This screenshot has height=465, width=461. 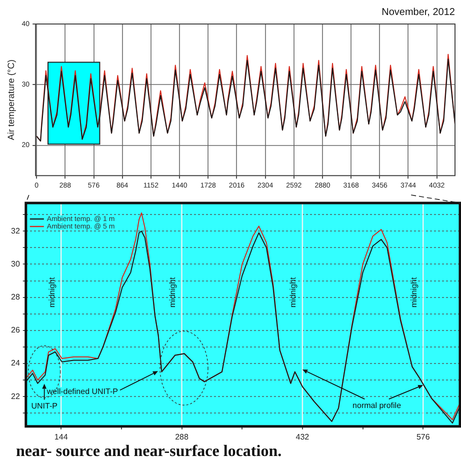 What do you see at coordinates (423, 437) in the screenshot?
I see `x-tick-label: 576` at bounding box center [423, 437].